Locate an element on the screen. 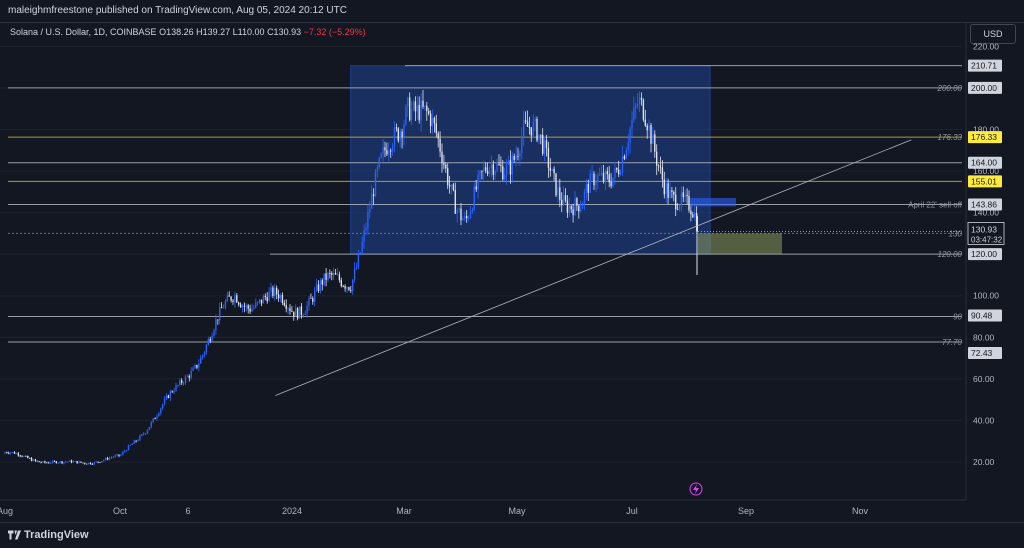  range-zone is located at coordinates (530, 160).